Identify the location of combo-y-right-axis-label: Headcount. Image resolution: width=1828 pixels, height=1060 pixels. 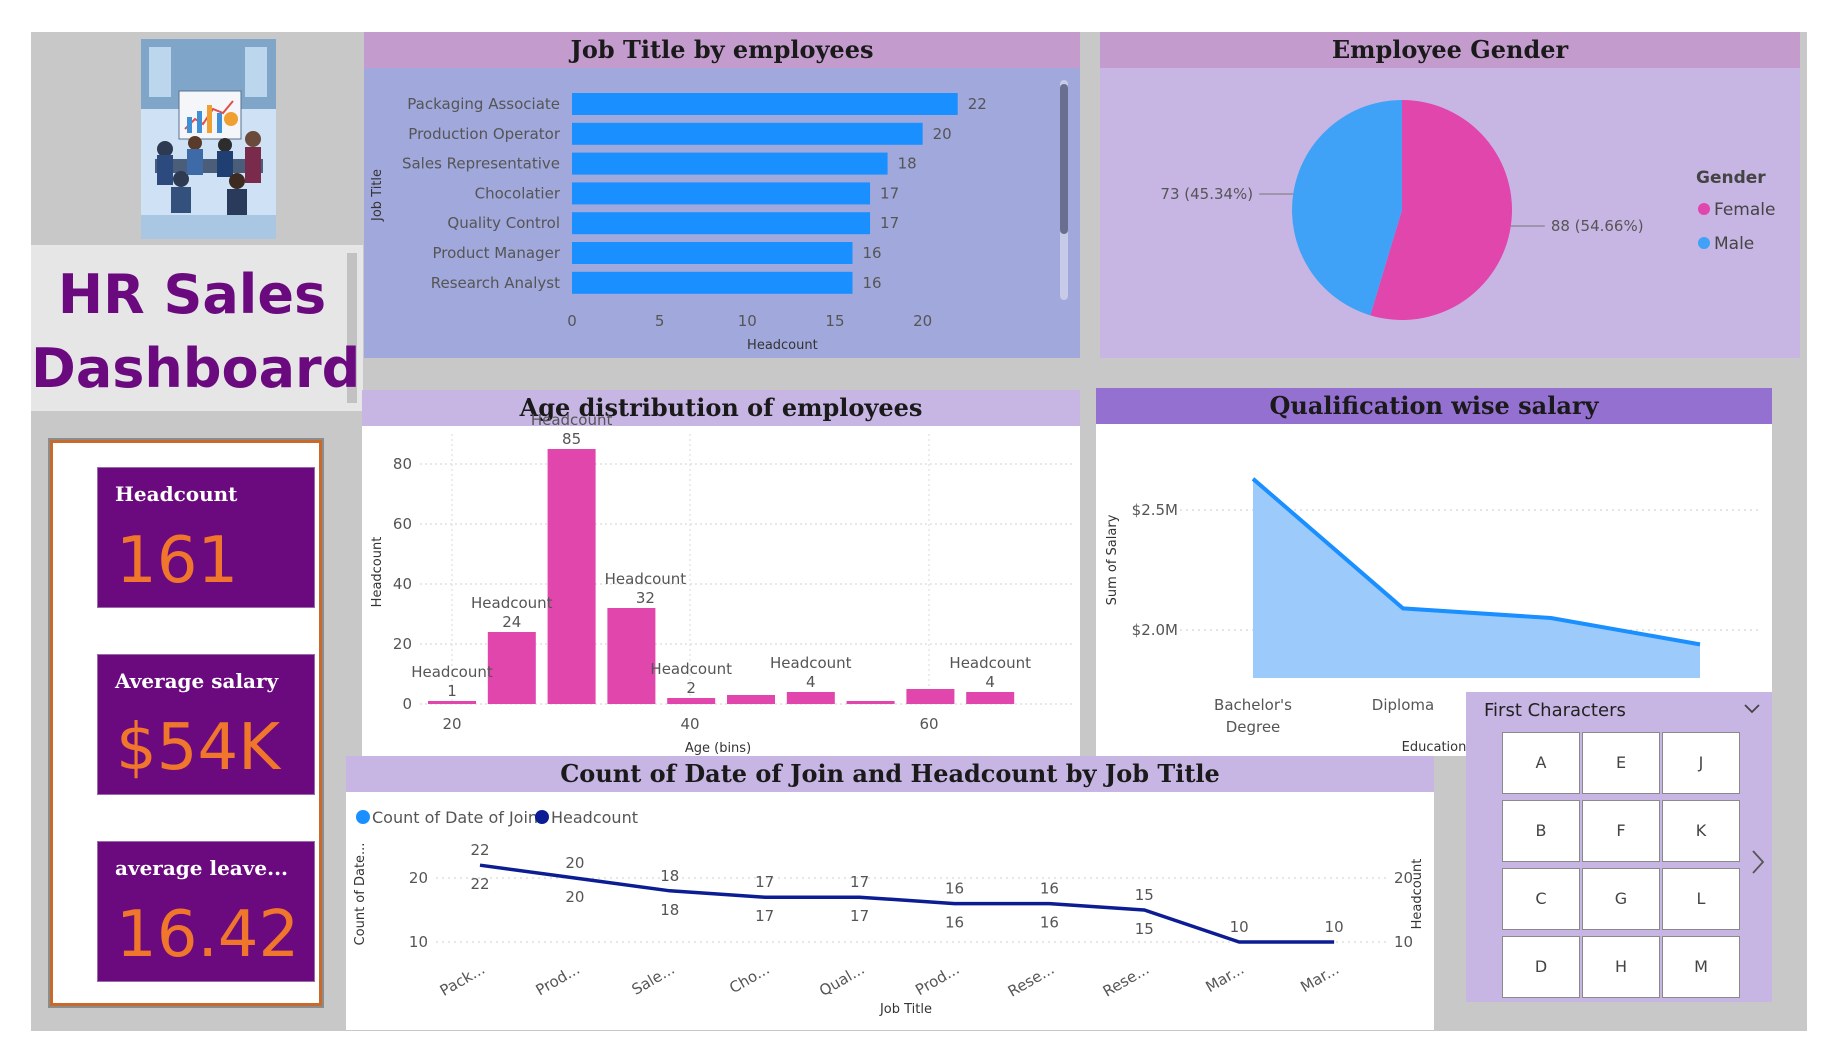
(1417, 894).